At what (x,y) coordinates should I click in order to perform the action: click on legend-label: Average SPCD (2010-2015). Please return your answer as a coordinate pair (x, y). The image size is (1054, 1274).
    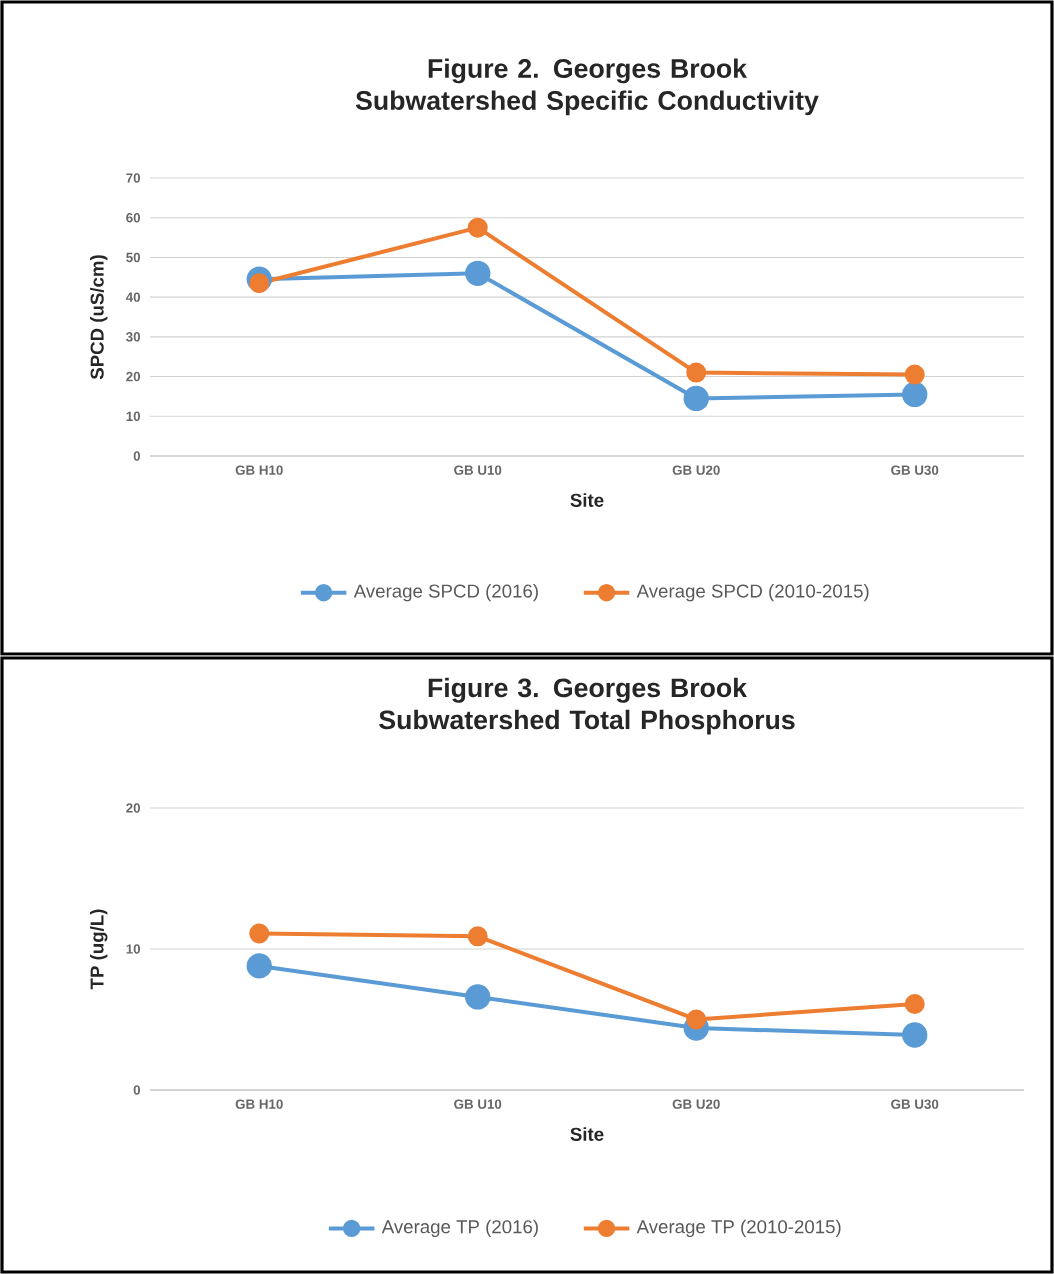
    Looking at the image, I should click on (752, 592).